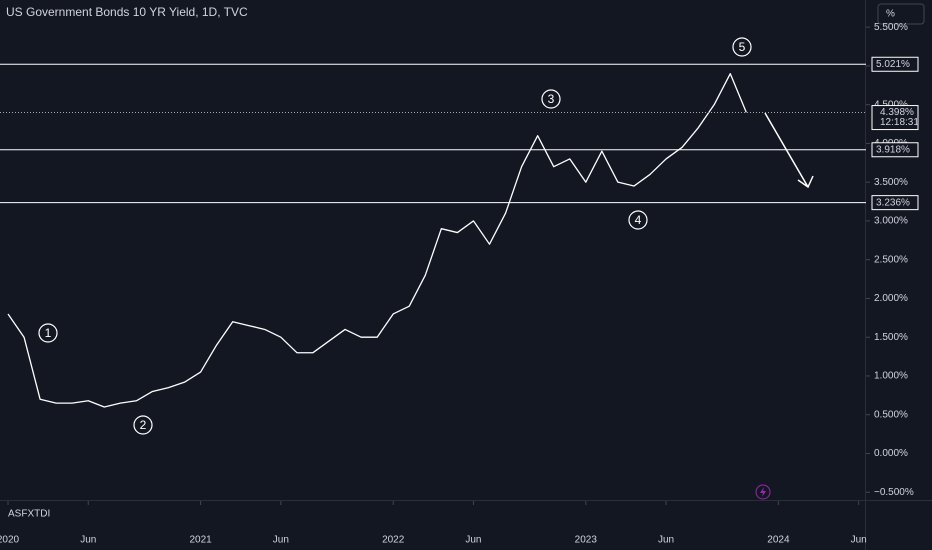 This screenshot has height=550, width=932. I want to click on wave-label: 4, so click(638, 220).